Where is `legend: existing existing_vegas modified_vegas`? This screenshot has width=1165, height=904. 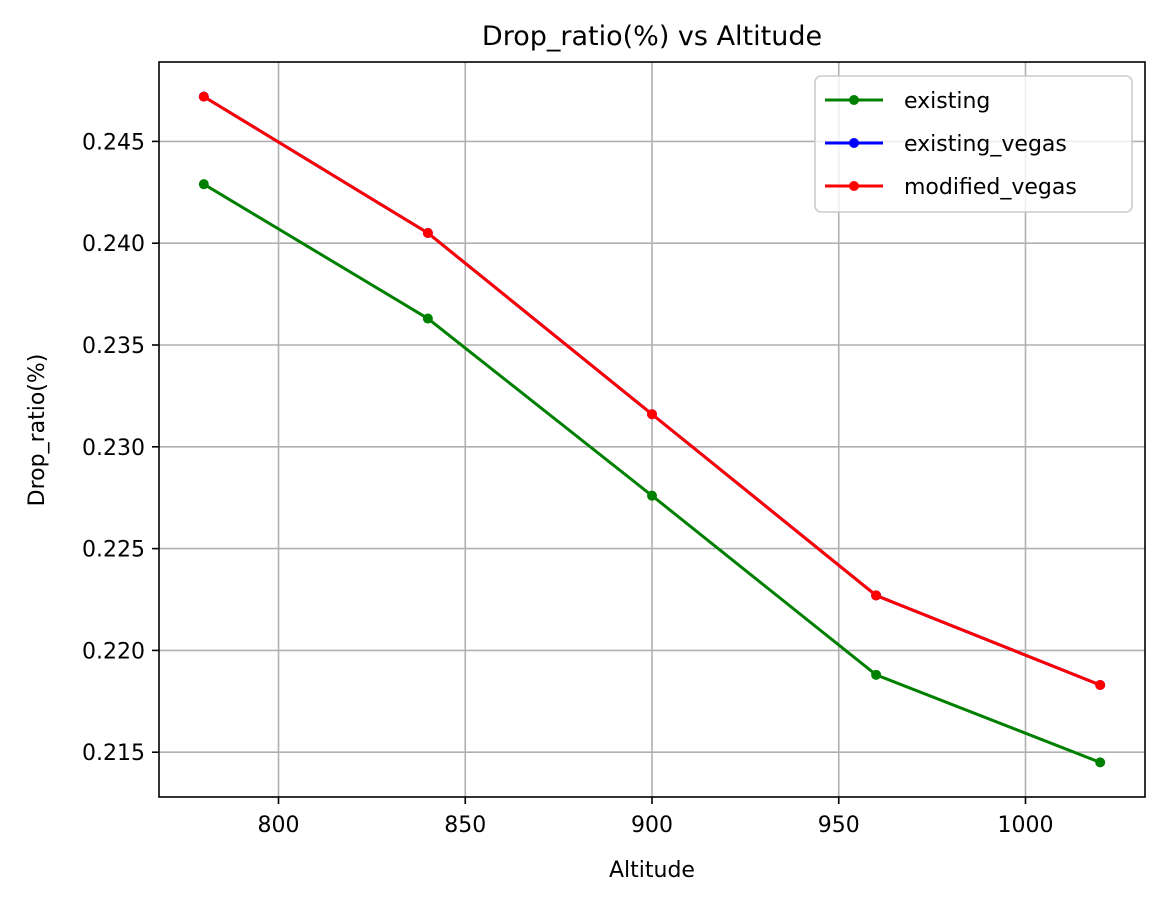
legend: existing existing_vegas modified_vegas is located at coordinates (973, 144).